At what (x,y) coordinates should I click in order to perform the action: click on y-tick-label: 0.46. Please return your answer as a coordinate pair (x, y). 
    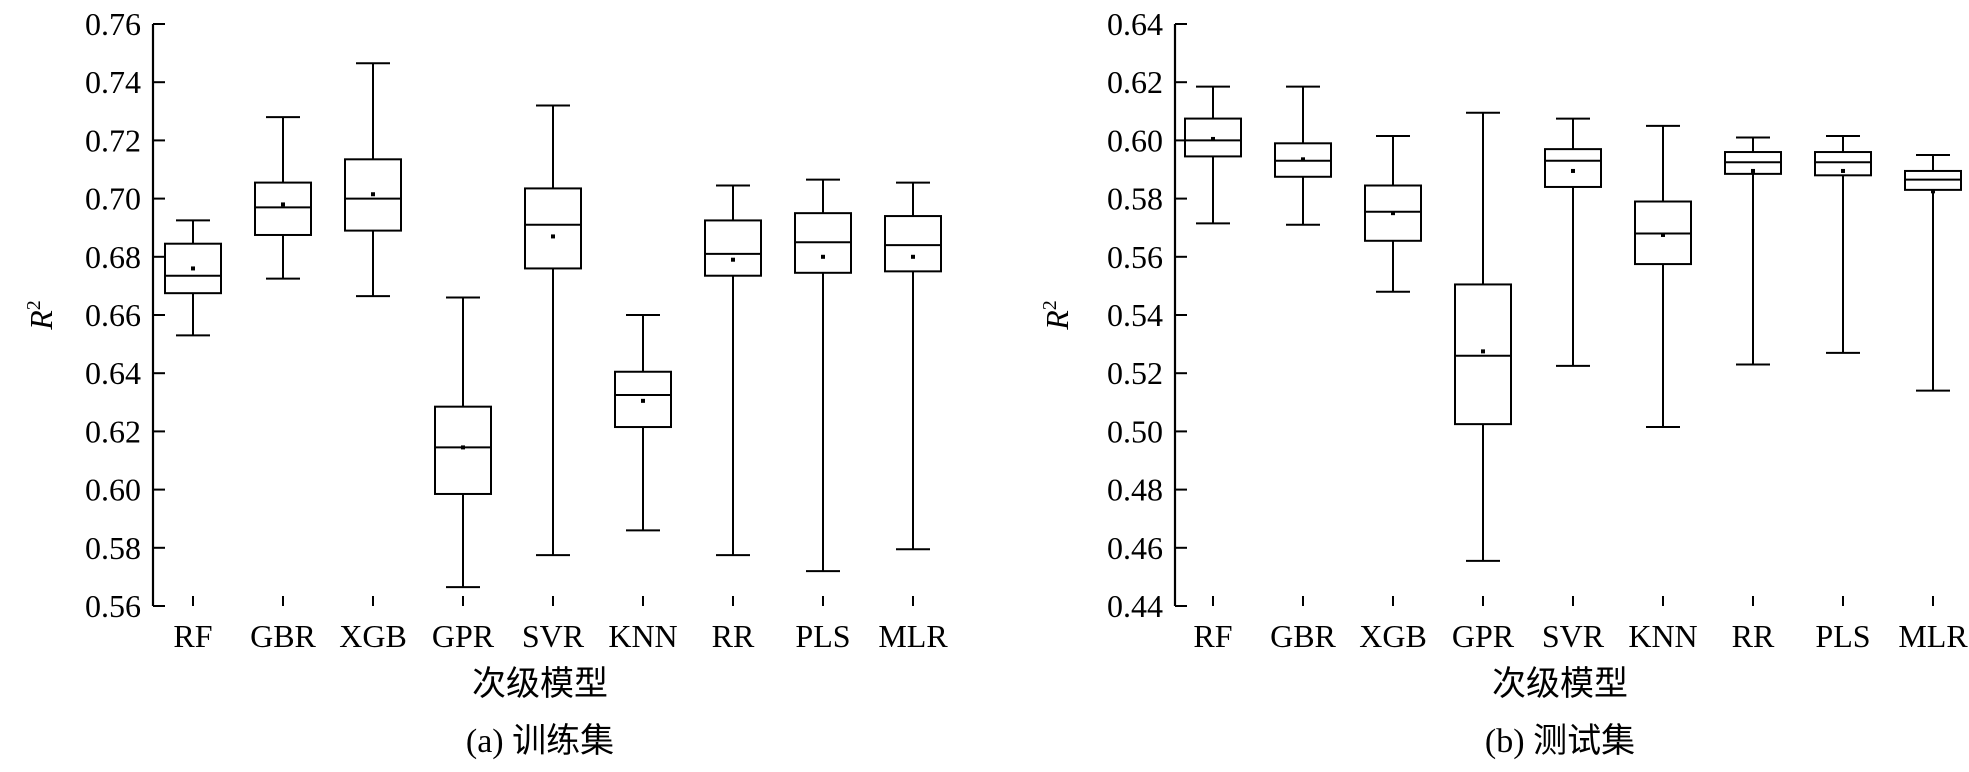
    Looking at the image, I should click on (1135, 548).